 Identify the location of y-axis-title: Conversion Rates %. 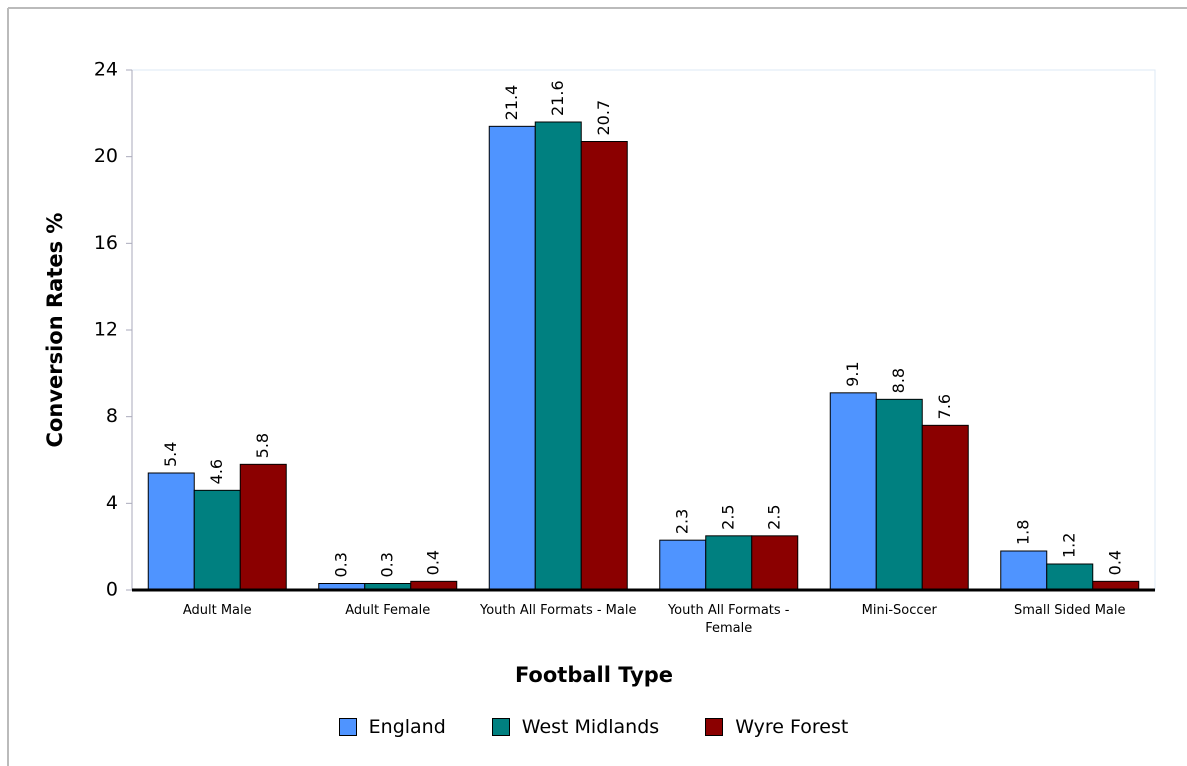
(55, 330).